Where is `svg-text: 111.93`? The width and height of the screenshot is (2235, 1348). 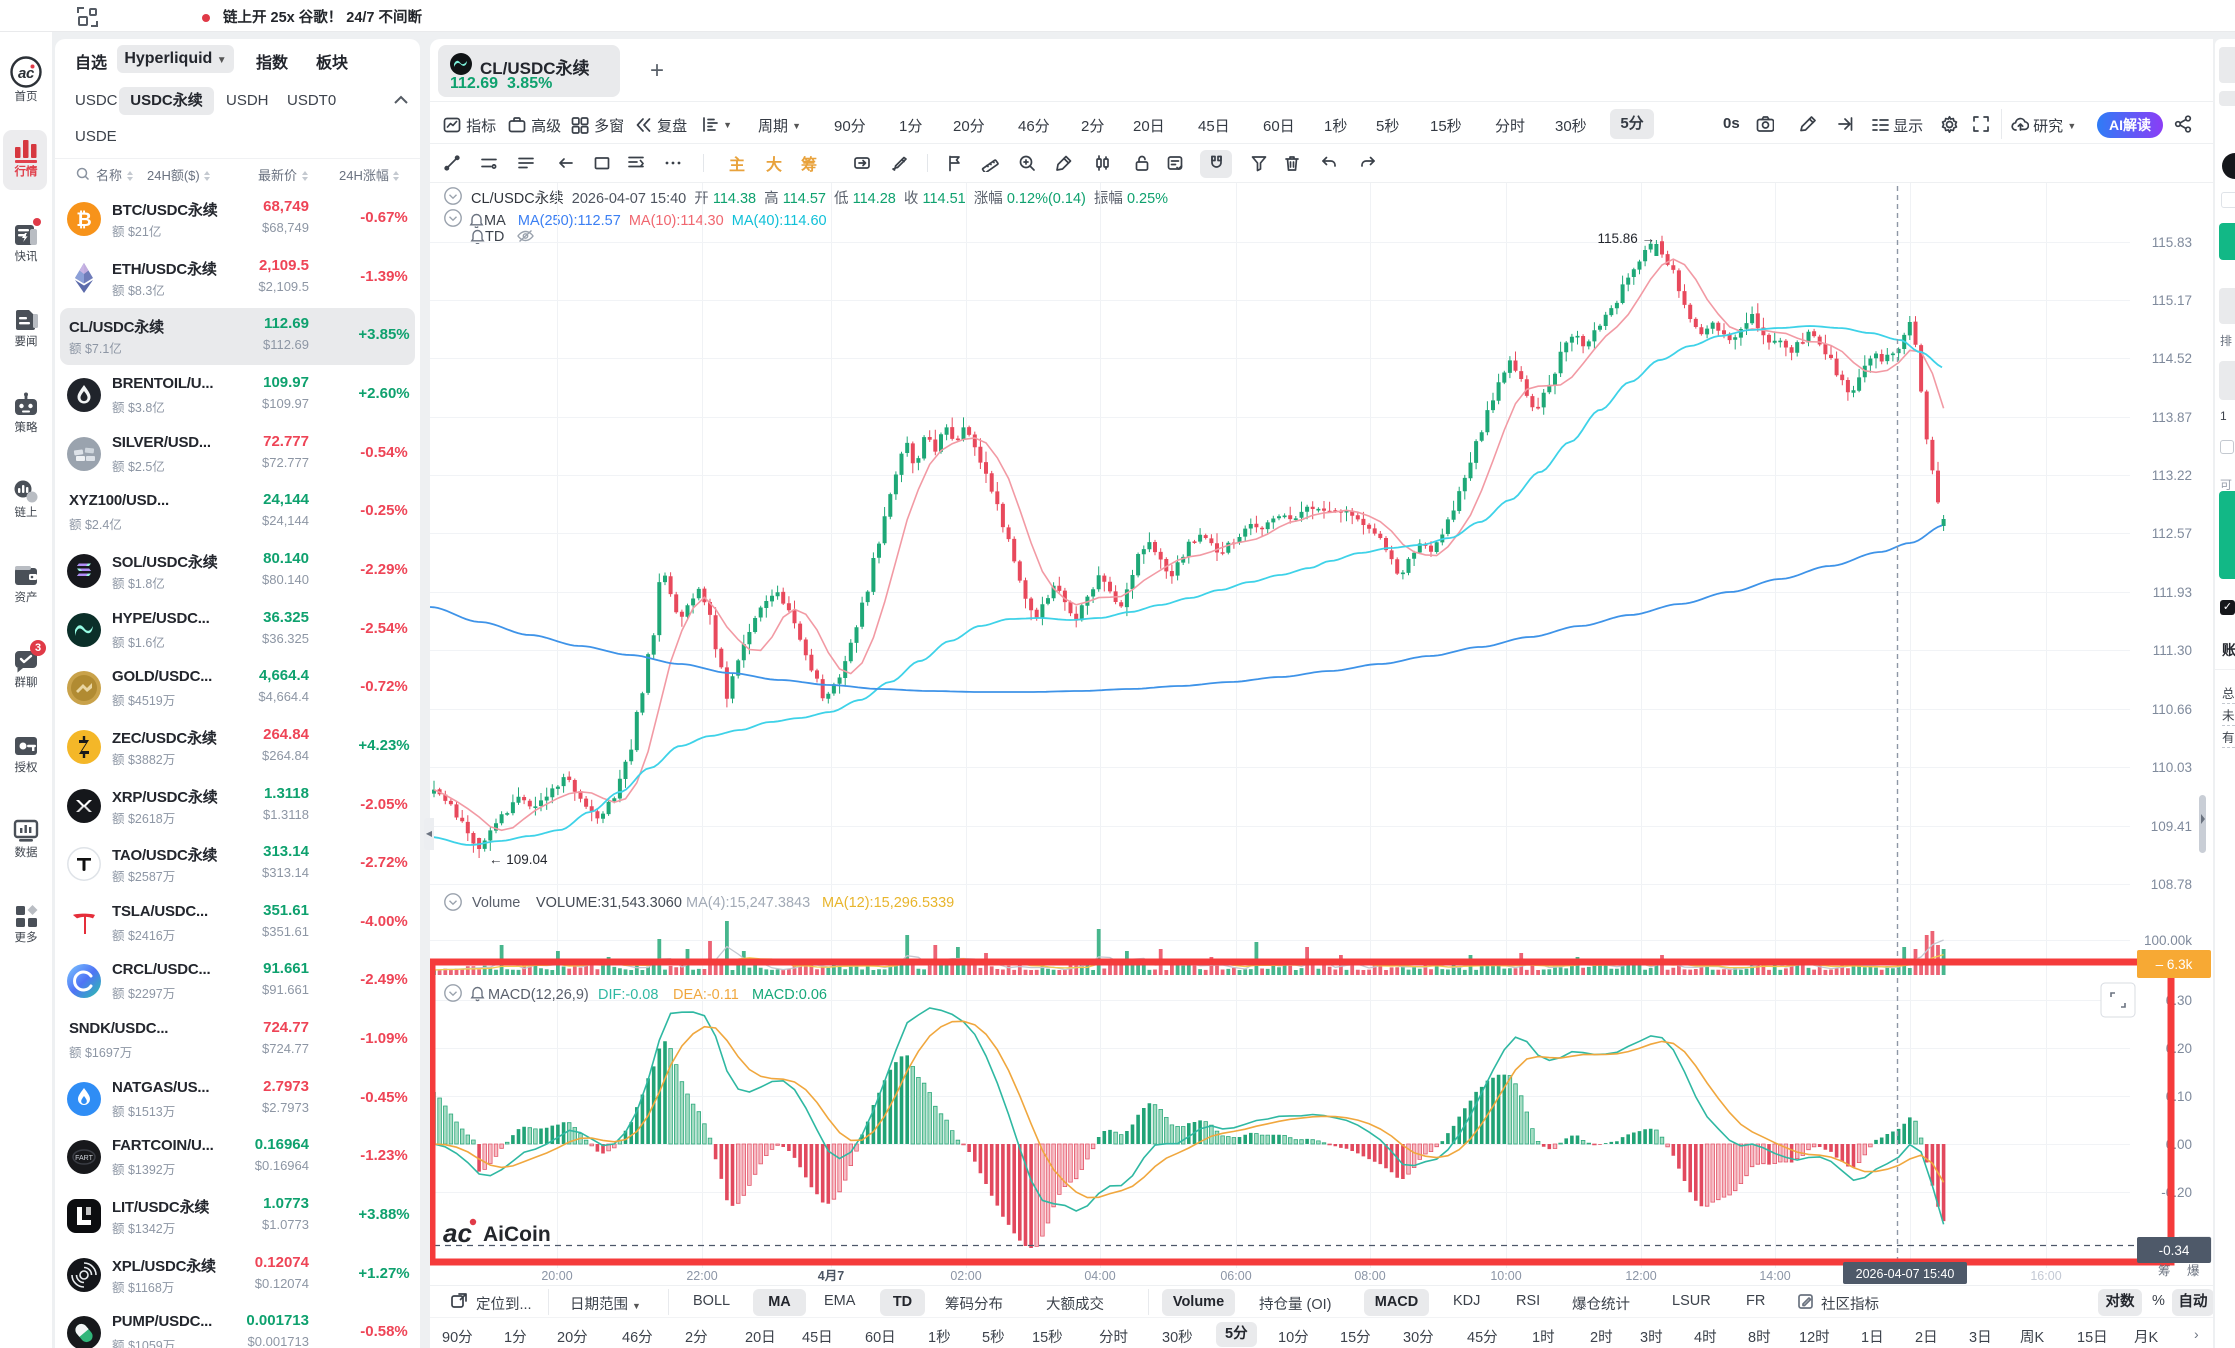
svg-text: 111.93 is located at coordinates (2172, 592).